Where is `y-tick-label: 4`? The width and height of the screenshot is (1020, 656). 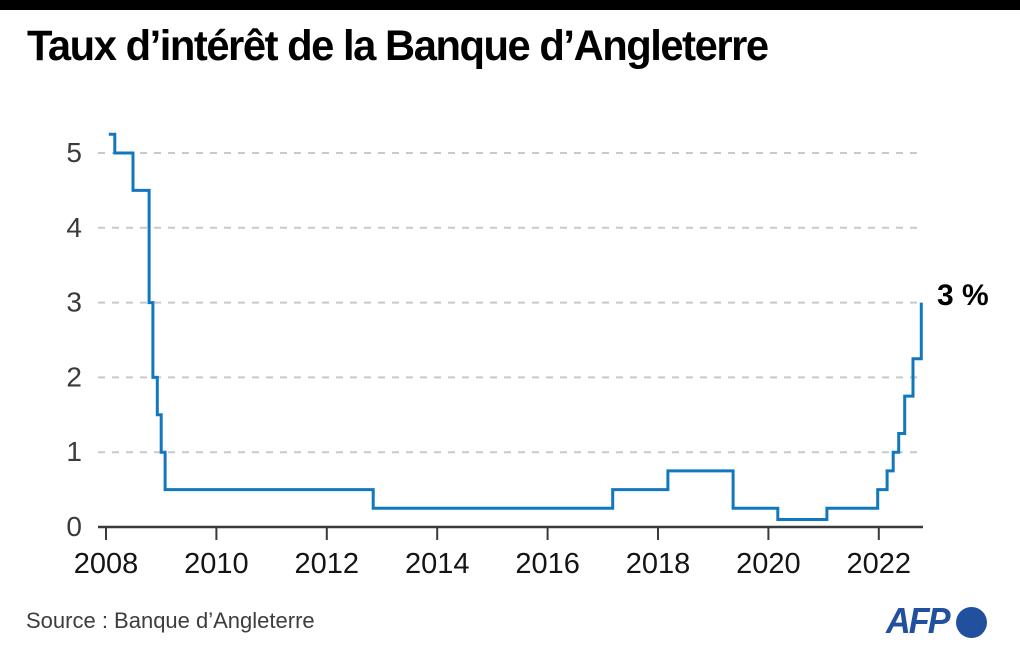
y-tick-label: 4 is located at coordinates (74, 227).